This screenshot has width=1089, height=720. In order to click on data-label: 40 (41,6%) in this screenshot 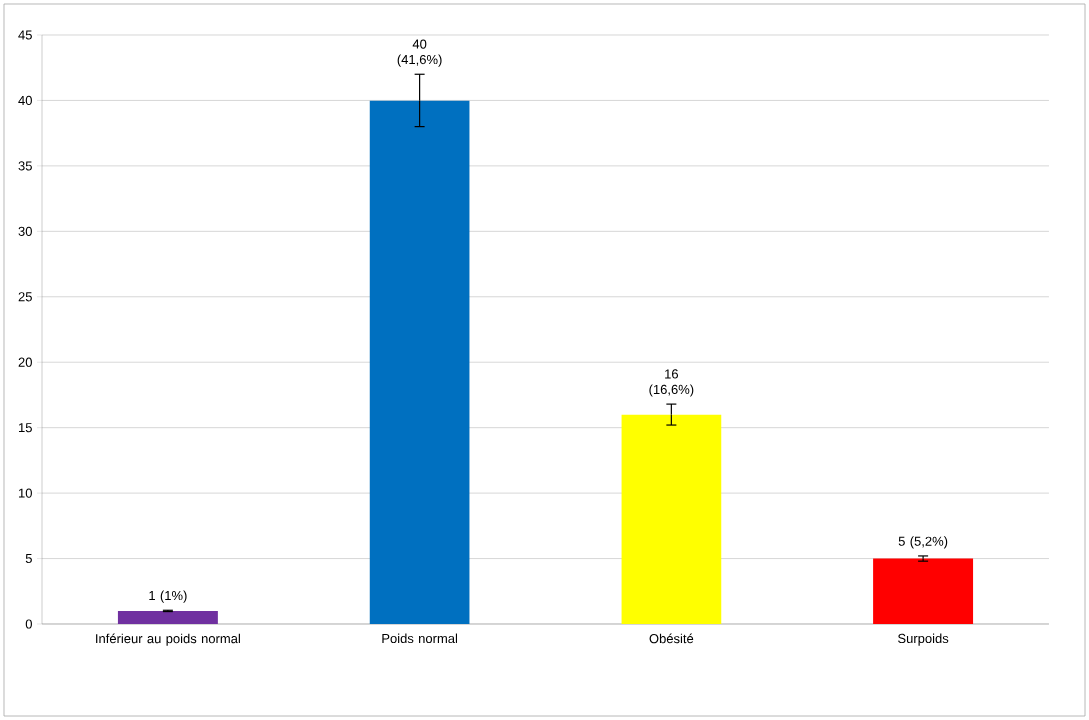, I will do `click(419, 53)`.